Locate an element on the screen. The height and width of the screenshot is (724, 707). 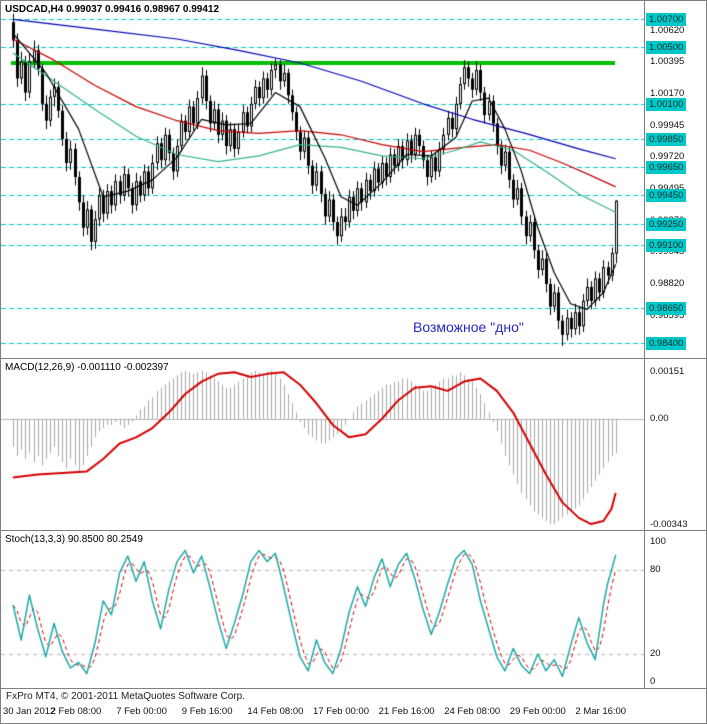
price-tick-label: 1.00170 is located at coordinates (667, 93).